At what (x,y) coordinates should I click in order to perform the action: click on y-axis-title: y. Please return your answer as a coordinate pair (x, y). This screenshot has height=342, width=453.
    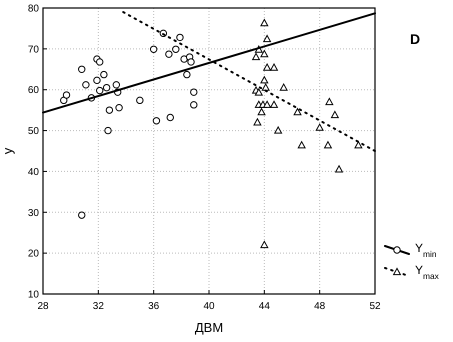
    Looking at the image, I should click on (7, 150).